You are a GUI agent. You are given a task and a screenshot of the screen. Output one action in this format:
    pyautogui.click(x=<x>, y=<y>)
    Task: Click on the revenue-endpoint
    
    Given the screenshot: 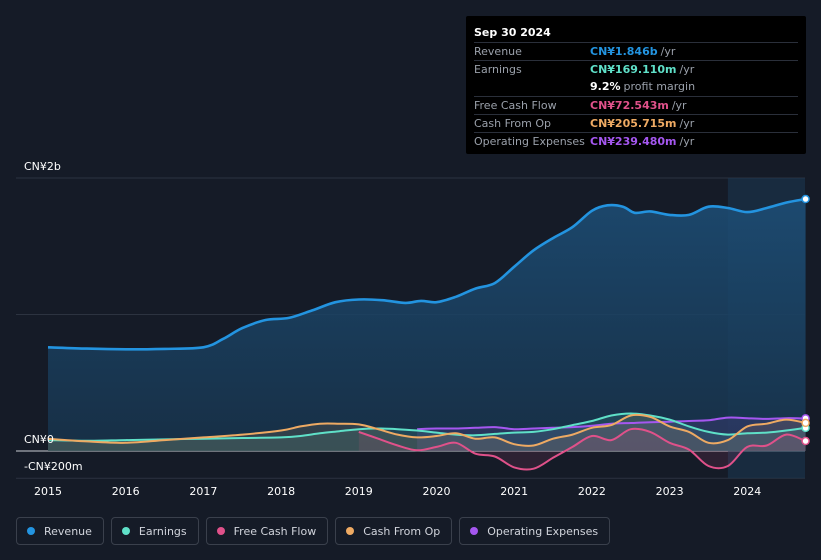 What is the action you would take?
    pyautogui.click(x=805, y=199)
    